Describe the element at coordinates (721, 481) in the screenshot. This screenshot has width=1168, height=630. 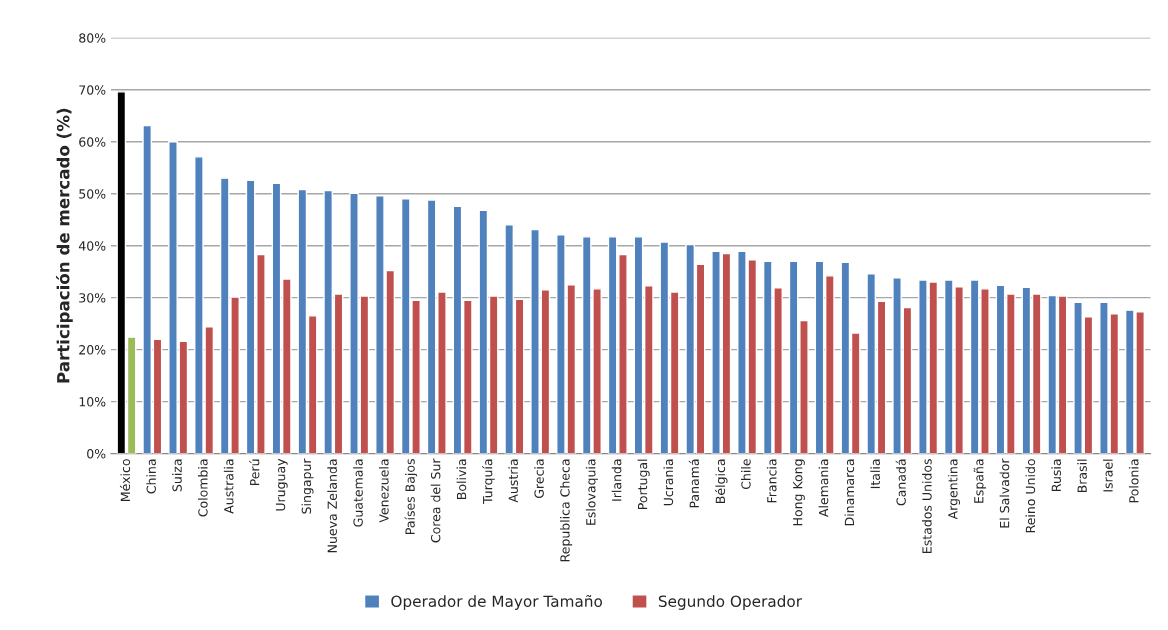
I see `x-tick-label: Bélgica` at that location.